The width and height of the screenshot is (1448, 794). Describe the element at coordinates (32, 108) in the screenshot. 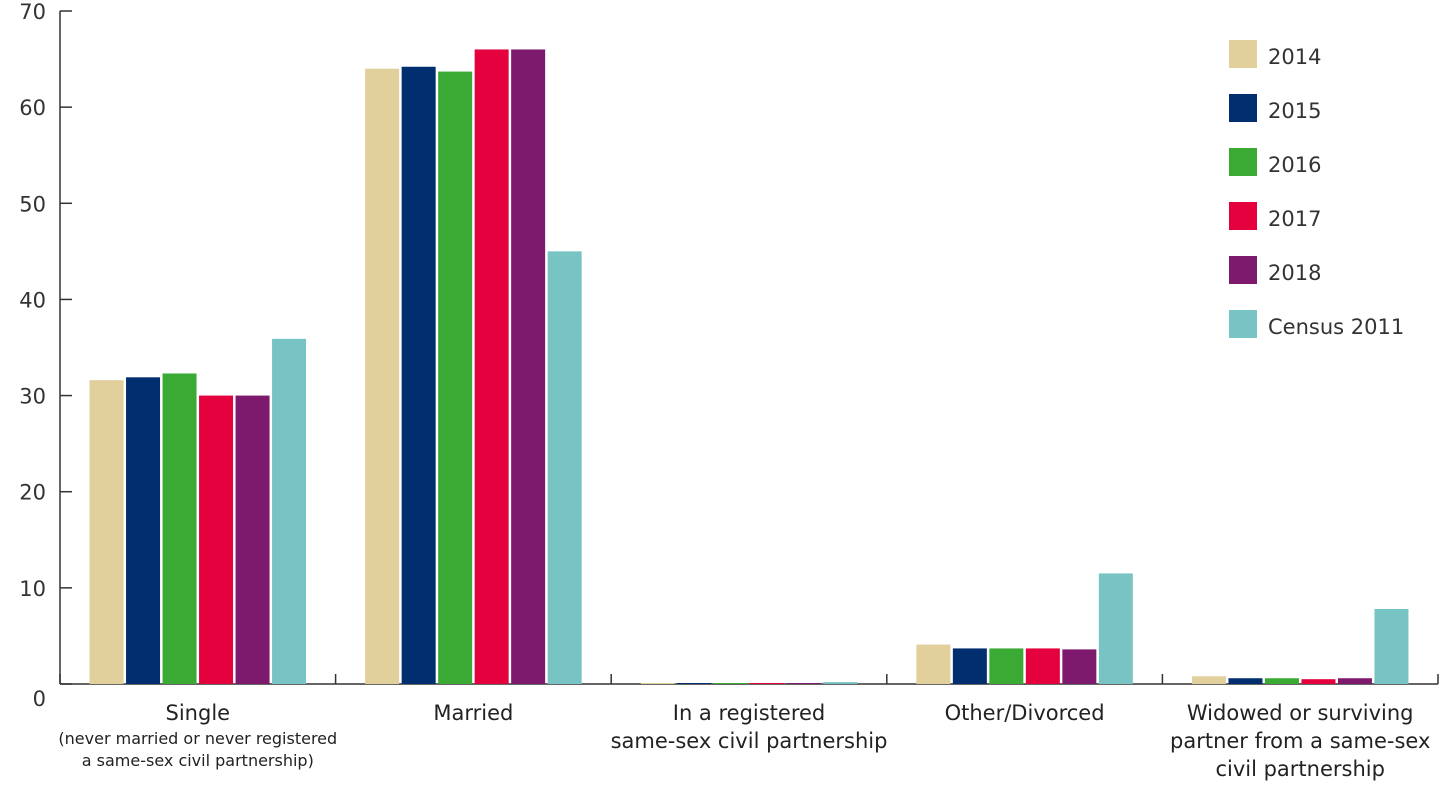

I see `y-tick-label: 60` at that location.